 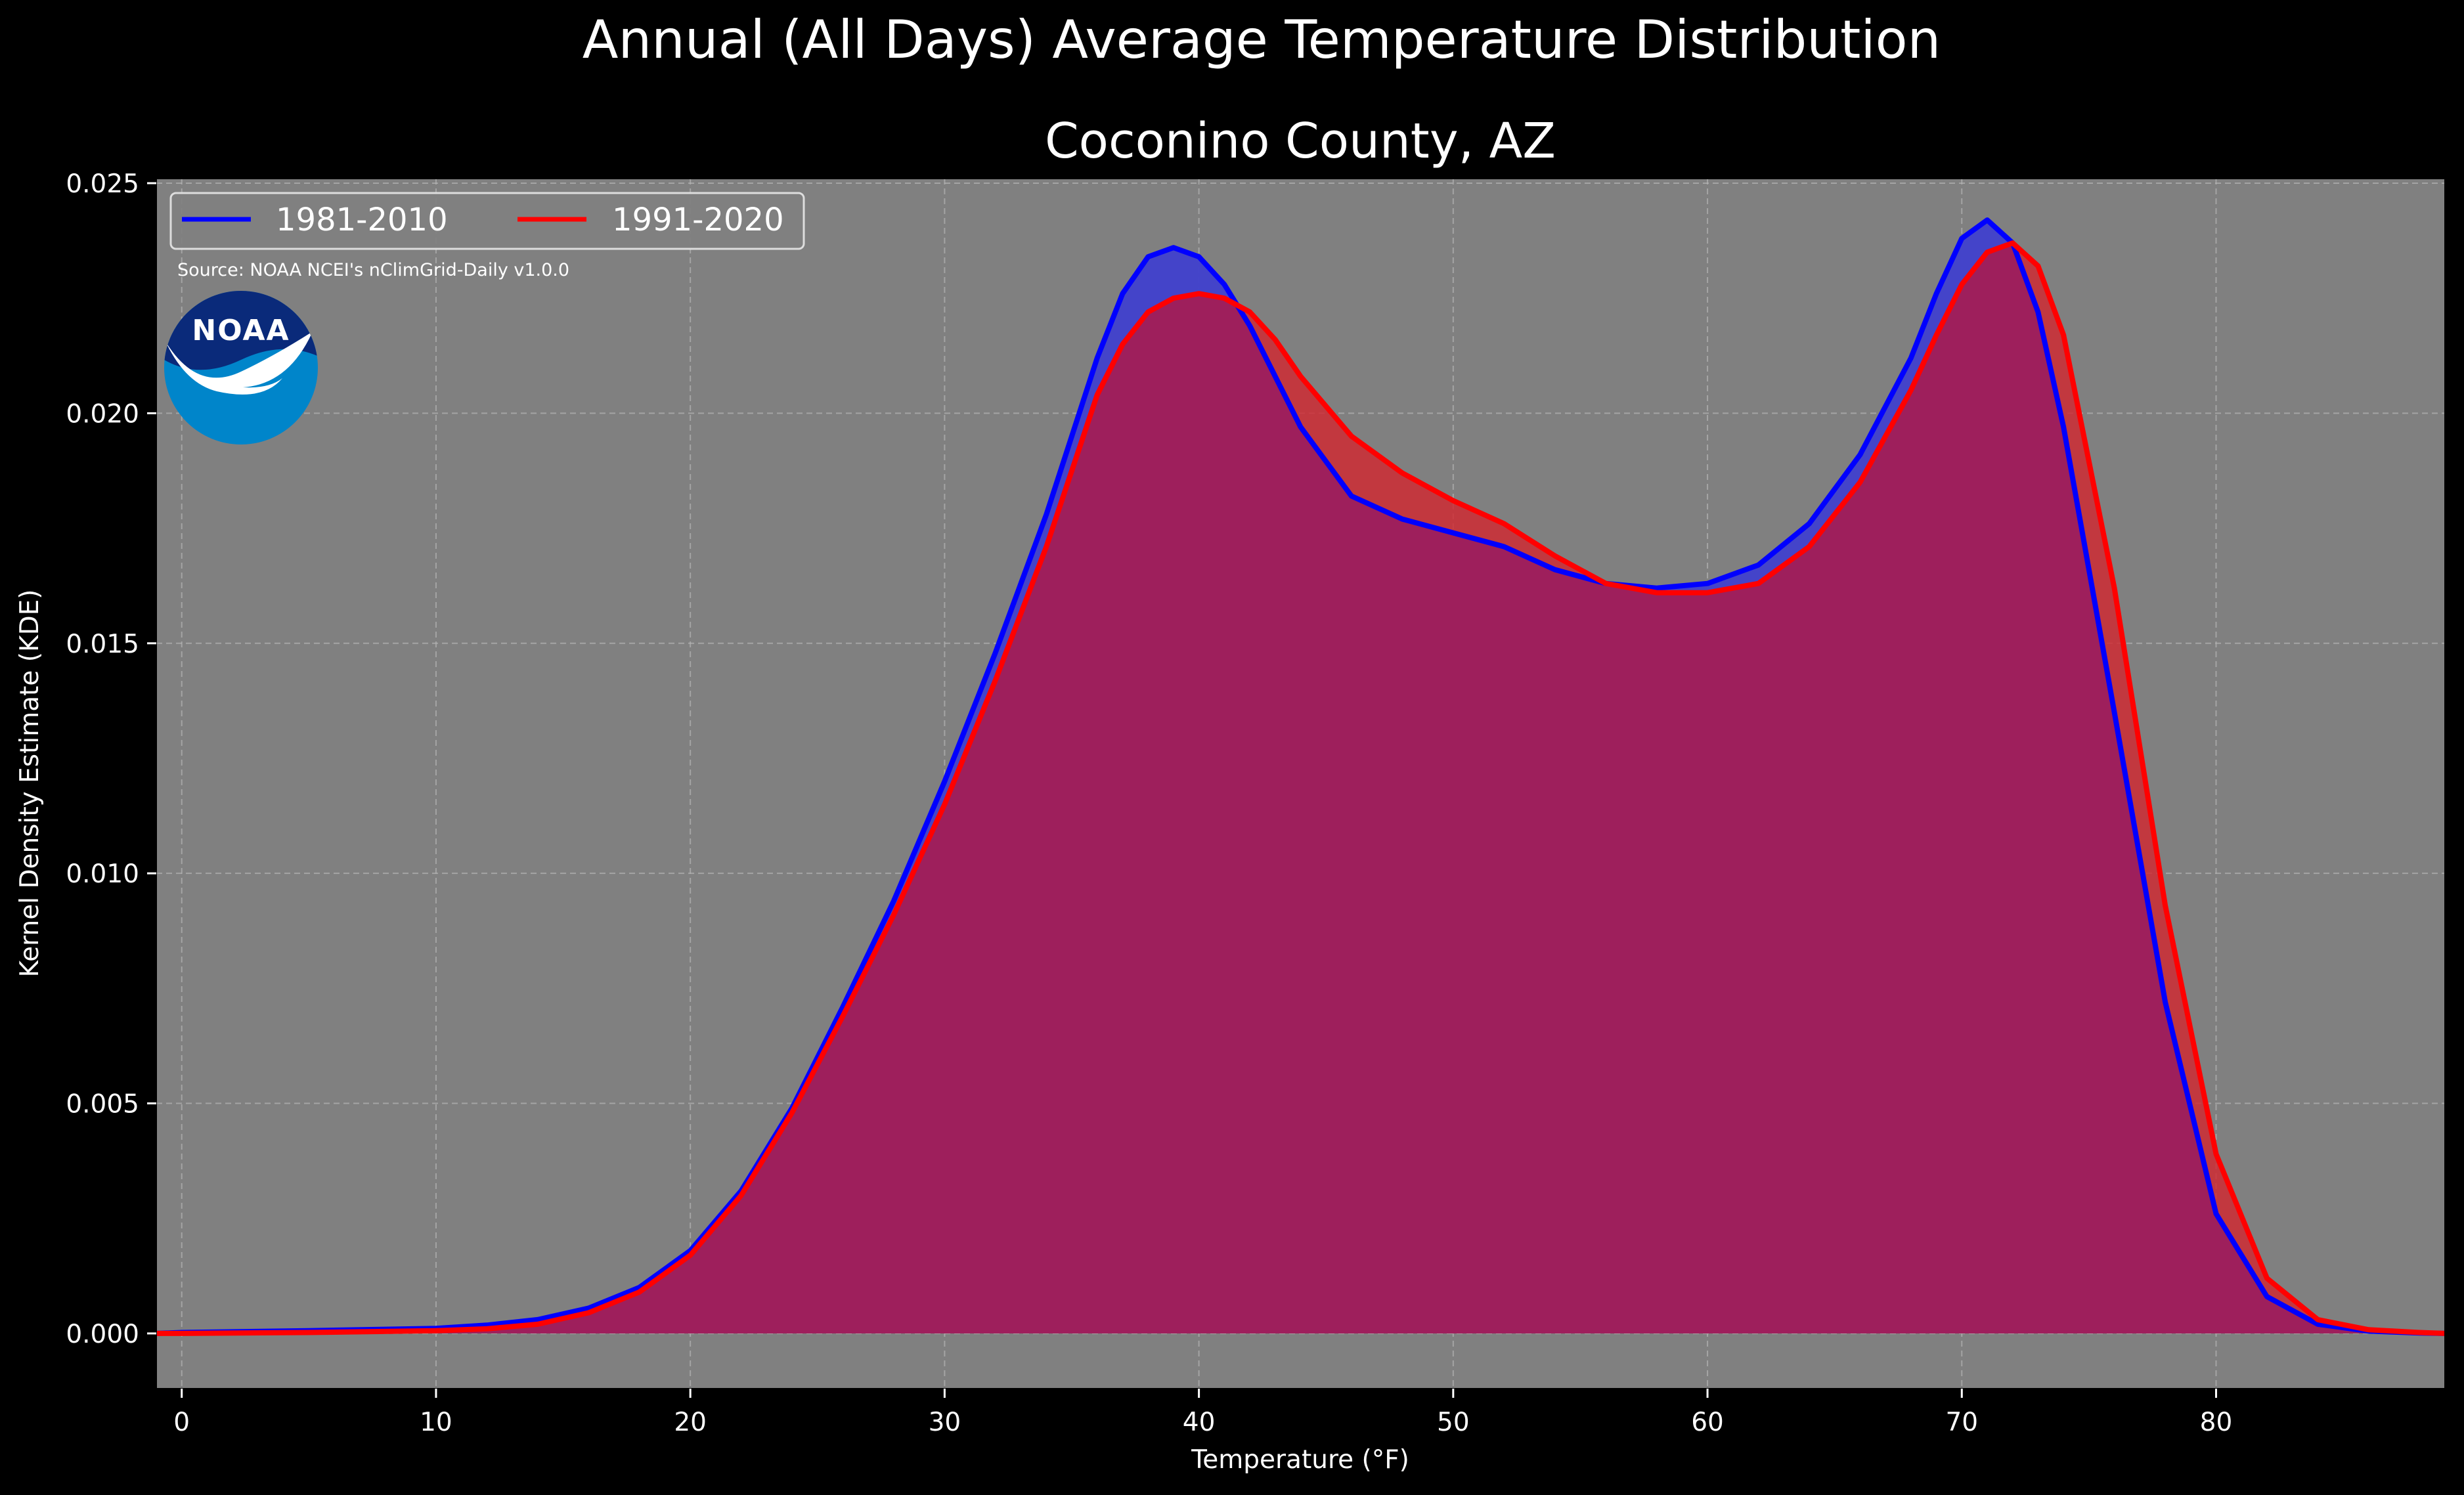 What do you see at coordinates (690, 1422) in the screenshot?
I see `x-tick-label: 20` at bounding box center [690, 1422].